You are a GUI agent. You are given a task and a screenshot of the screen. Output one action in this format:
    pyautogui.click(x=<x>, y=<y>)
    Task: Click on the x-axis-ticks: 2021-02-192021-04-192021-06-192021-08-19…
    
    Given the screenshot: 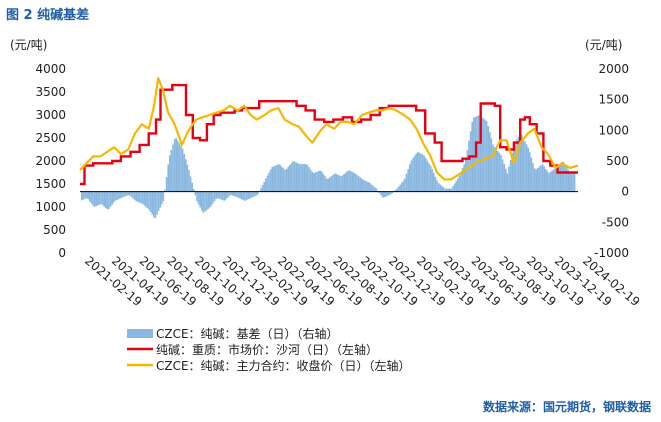 What is the action you would take?
    pyautogui.click(x=362, y=282)
    